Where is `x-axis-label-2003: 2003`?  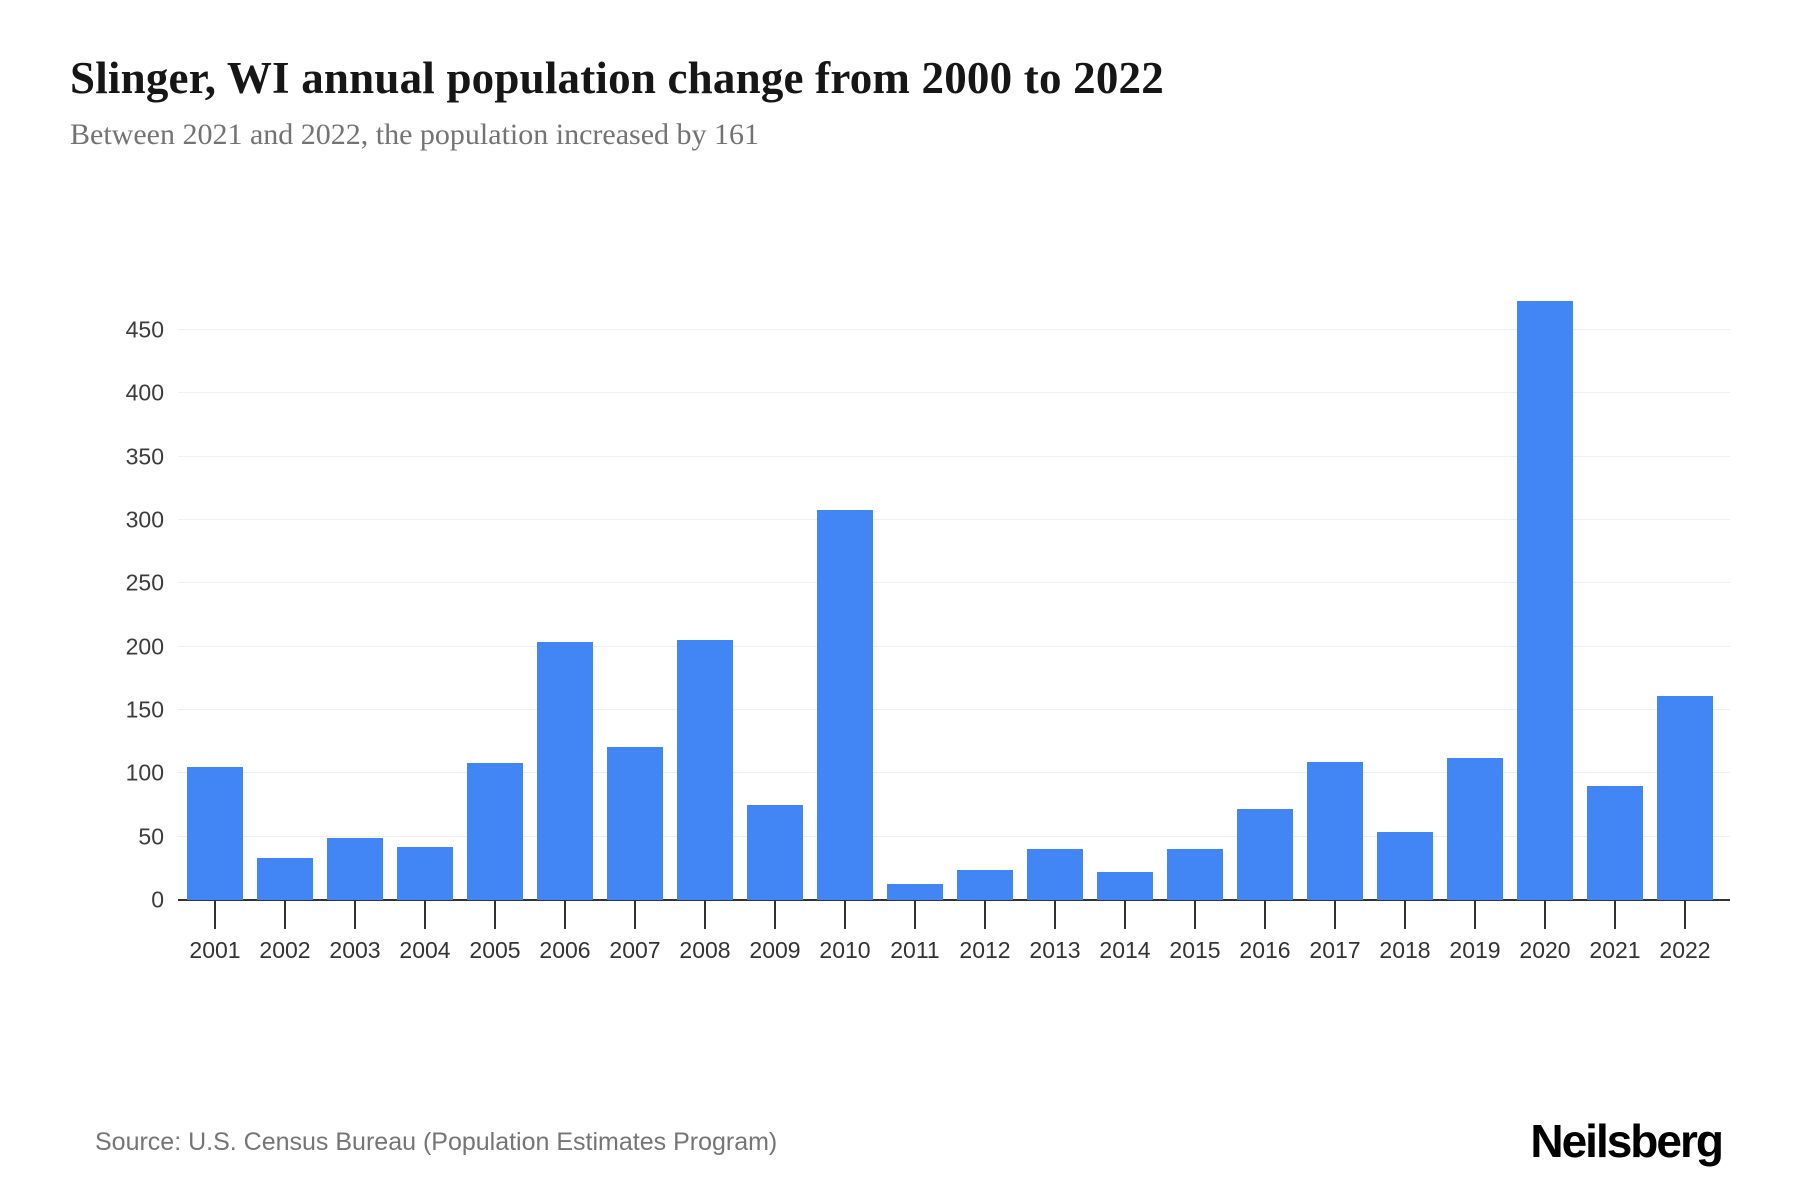 x-axis-label-2003: 2003 is located at coordinates (355, 950).